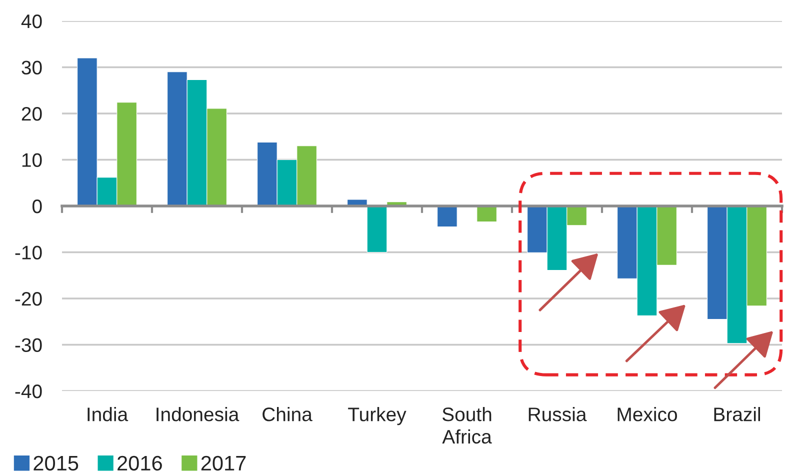 The width and height of the screenshot is (789, 473). What do you see at coordinates (557, 414) in the screenshot?
I see `x-tick-label: Russia` at bounding box center [557, 414].